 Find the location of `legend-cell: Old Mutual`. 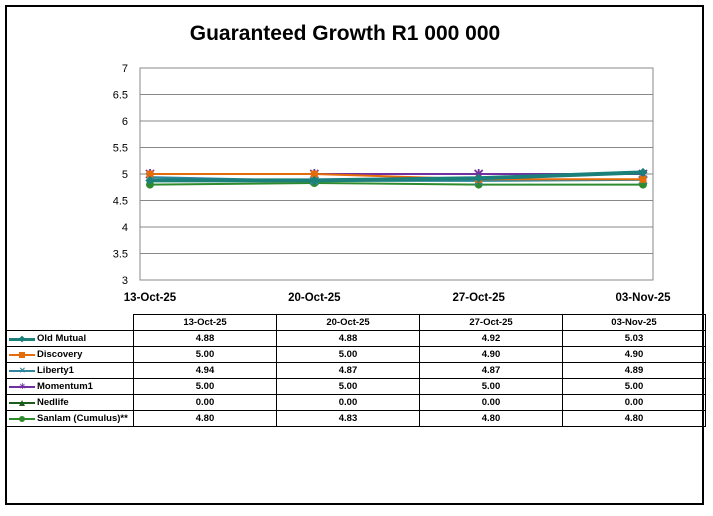

legend-cell: Old Mutual is located at coordinates (70, 338).